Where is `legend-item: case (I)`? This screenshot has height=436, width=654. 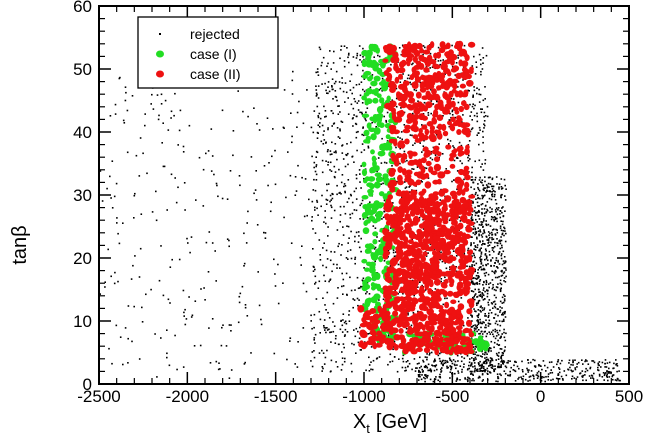 legend-item: case (I) is located at coordinates (196, 54).